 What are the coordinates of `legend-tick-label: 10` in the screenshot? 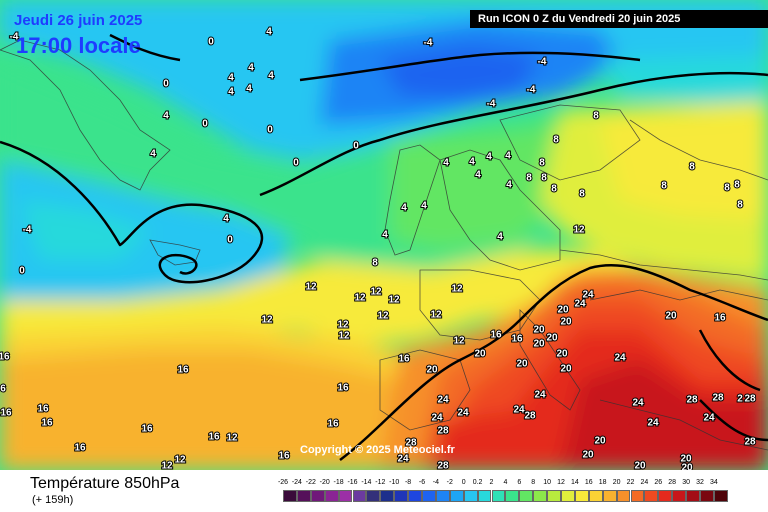 It's located at (547, 482).